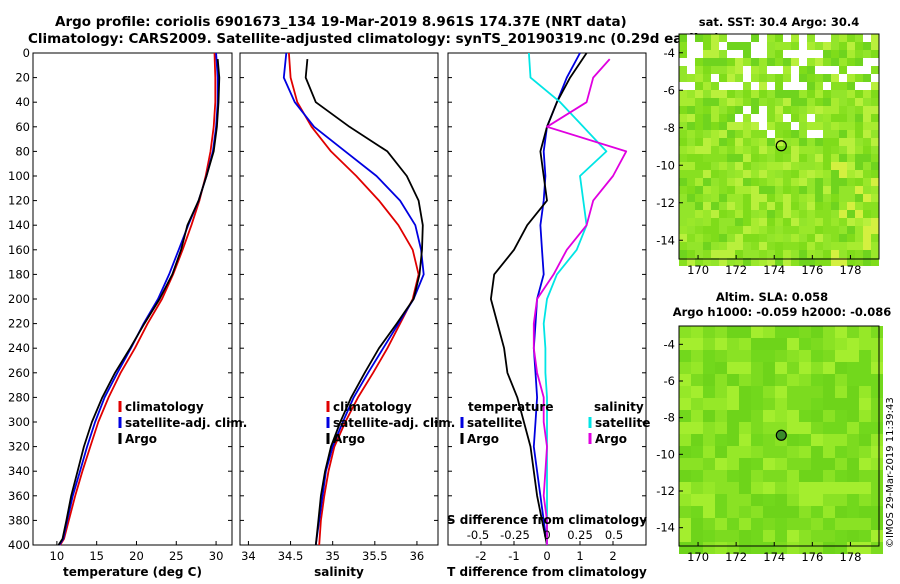  What do you see at coordinates (568, 298) in the screenshot?
I see `series-line-salinity-satellite` at bounding box center [568, 298].